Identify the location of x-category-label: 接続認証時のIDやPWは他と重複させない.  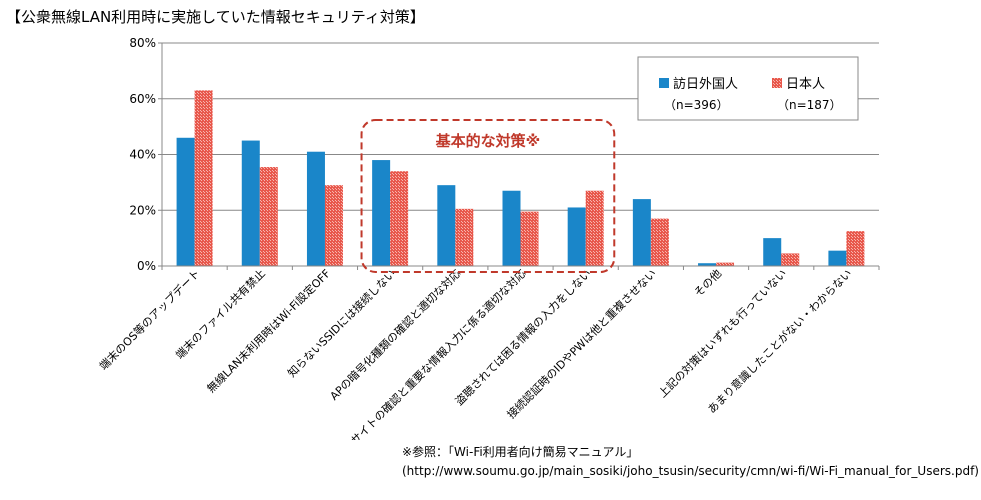
(581, 343).